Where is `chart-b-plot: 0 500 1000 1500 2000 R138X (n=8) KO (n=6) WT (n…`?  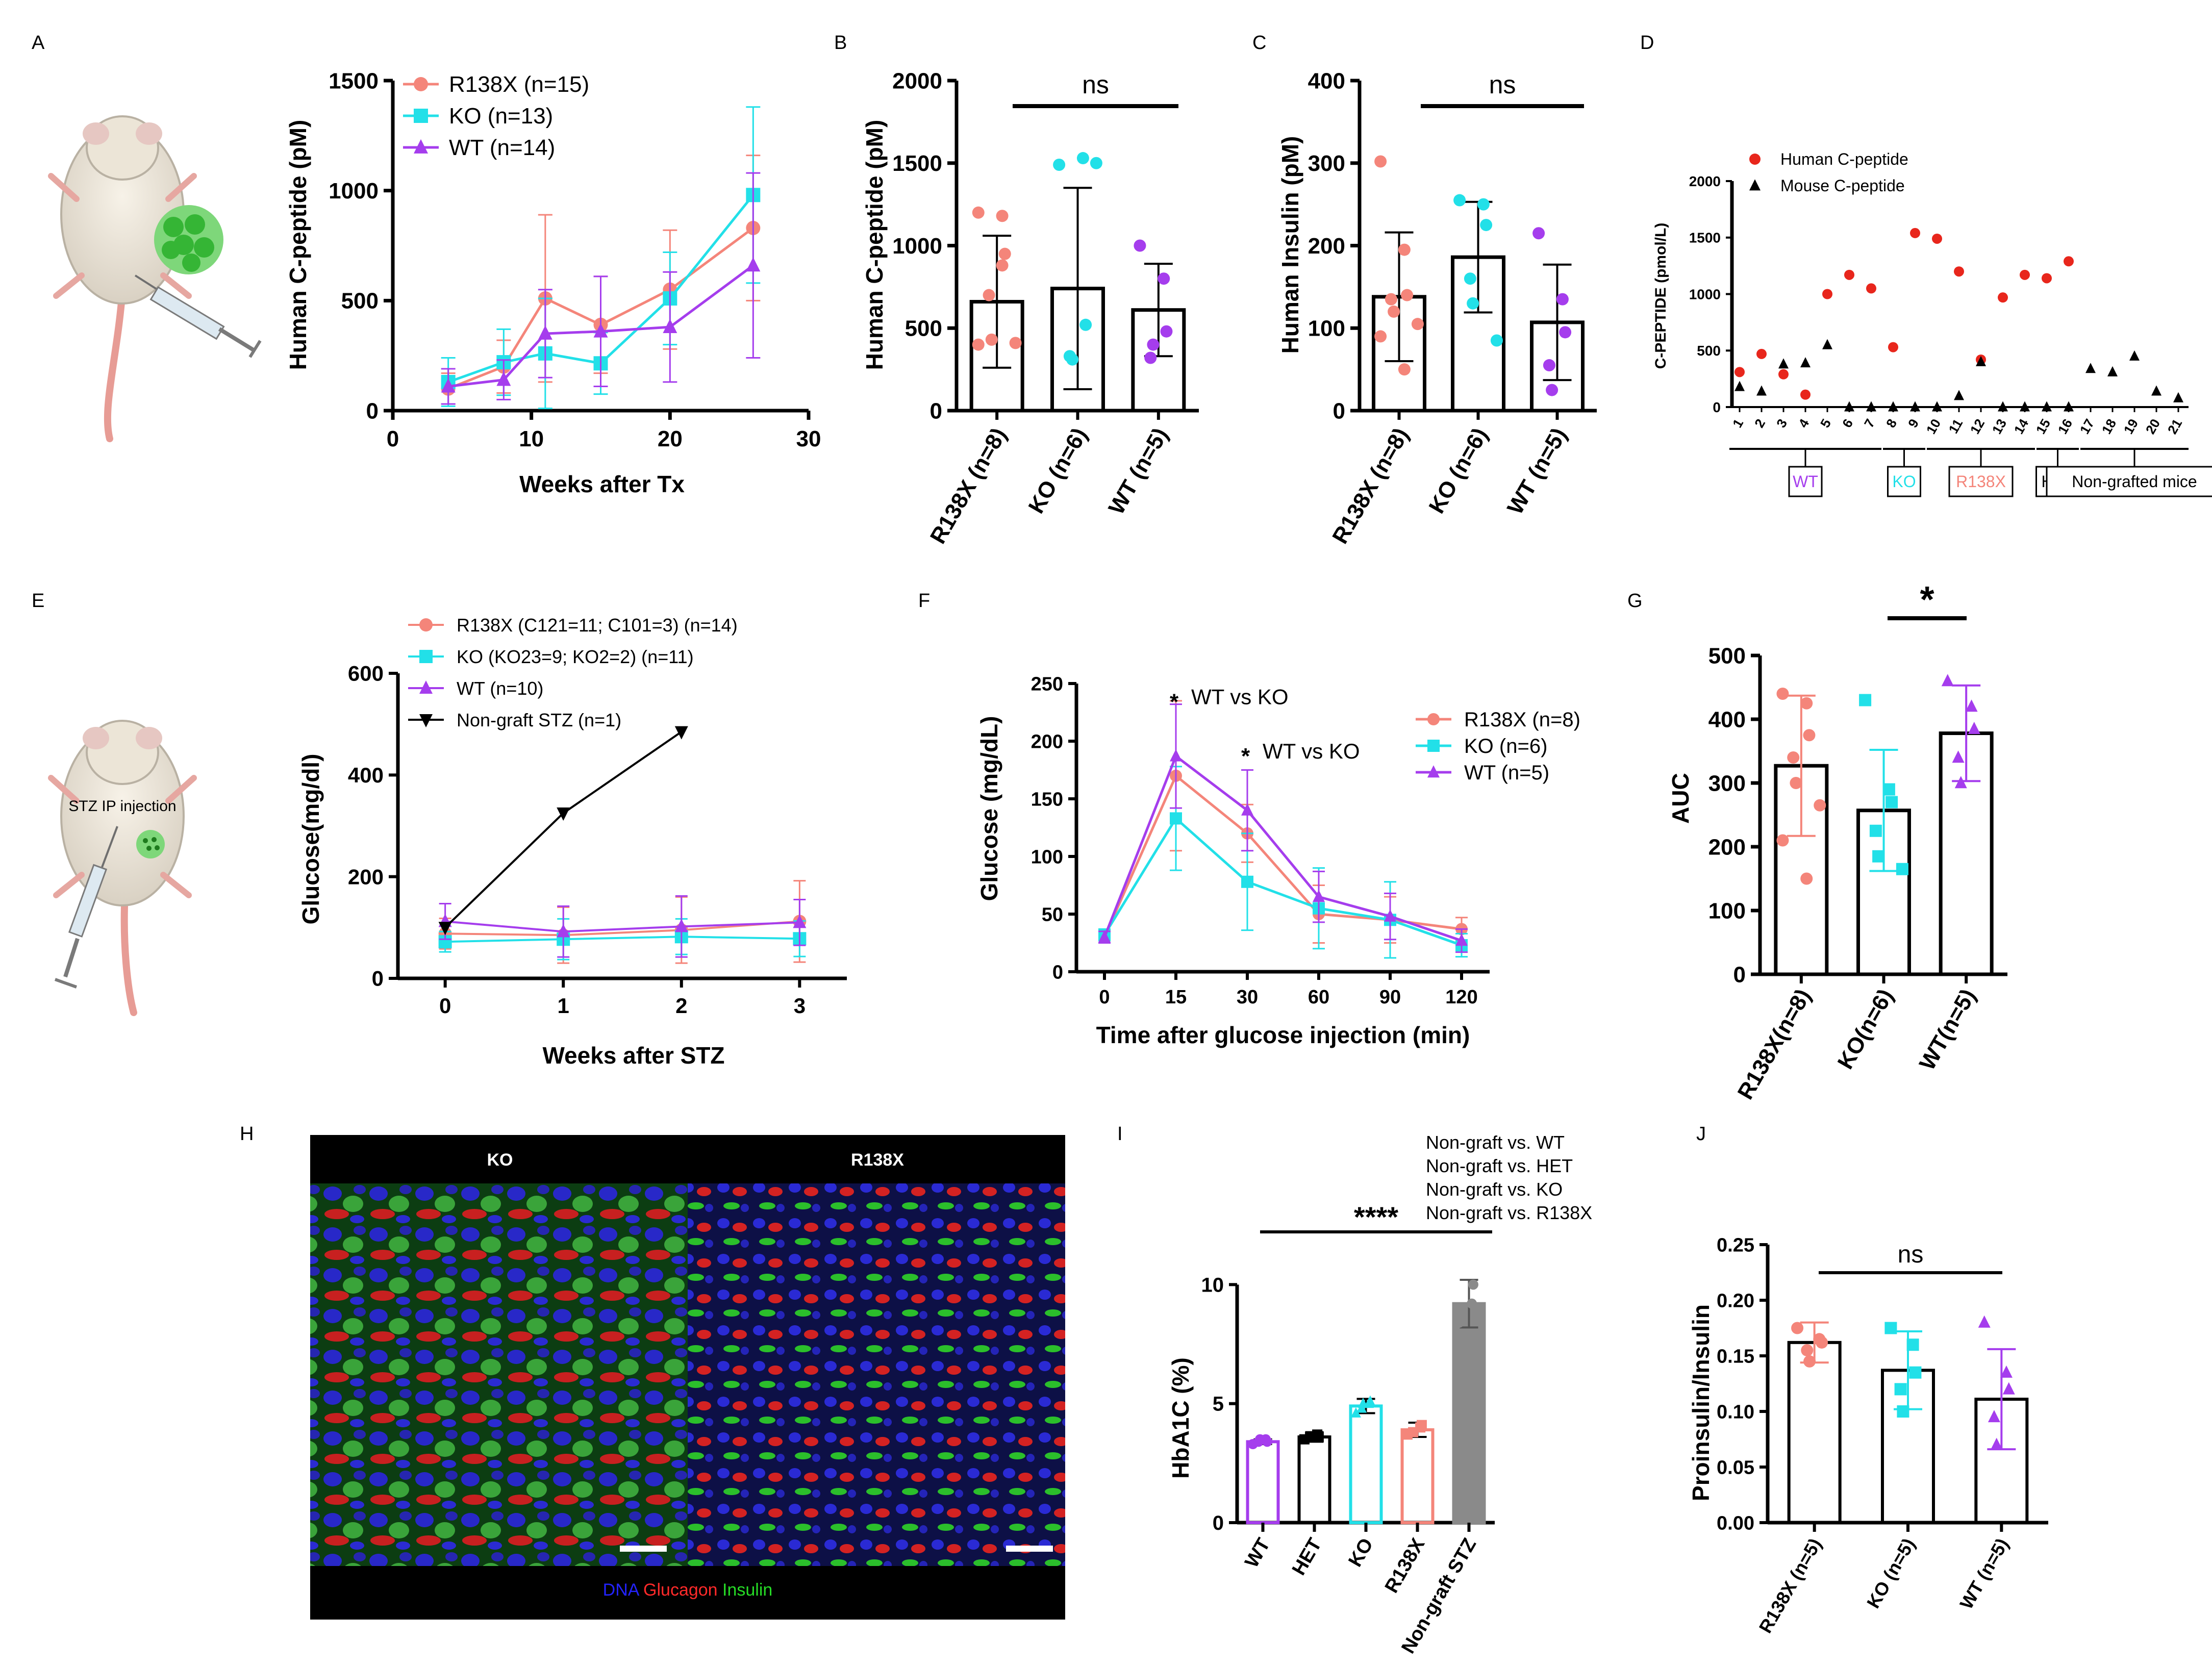 chart-b-plot: 0 500 1000 1500 2000 R138X (n=8) KO (n=6) WT (n… is located at coordinates (1046, 308).